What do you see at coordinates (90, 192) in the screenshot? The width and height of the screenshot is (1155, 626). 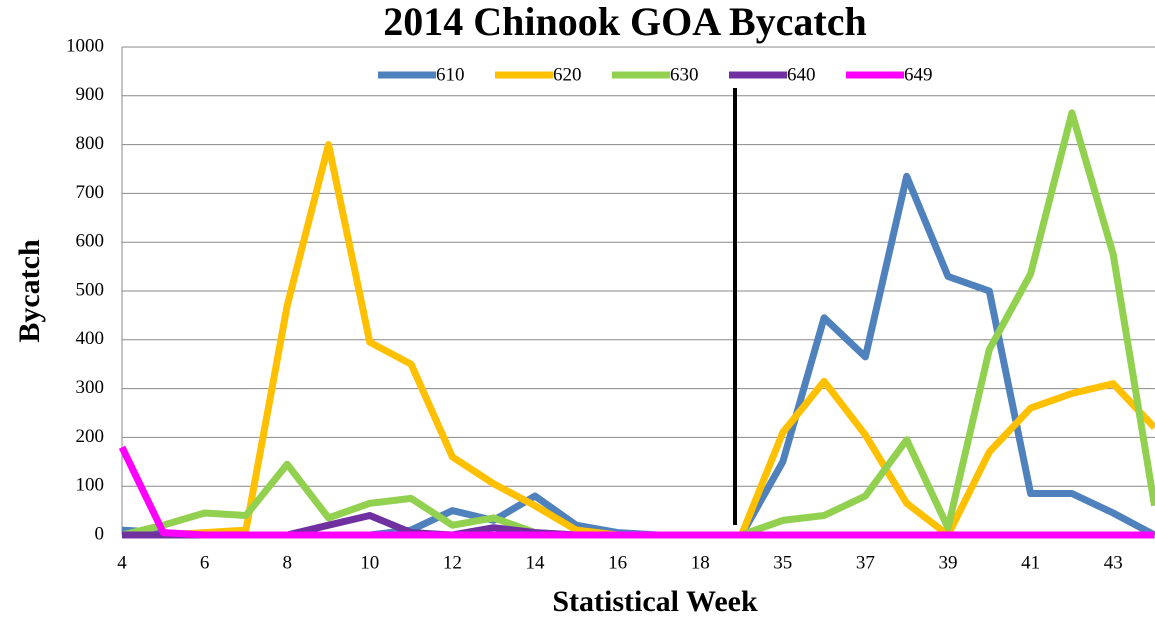 I see `y-tick-label: 700` at bounding box center [90, 192].